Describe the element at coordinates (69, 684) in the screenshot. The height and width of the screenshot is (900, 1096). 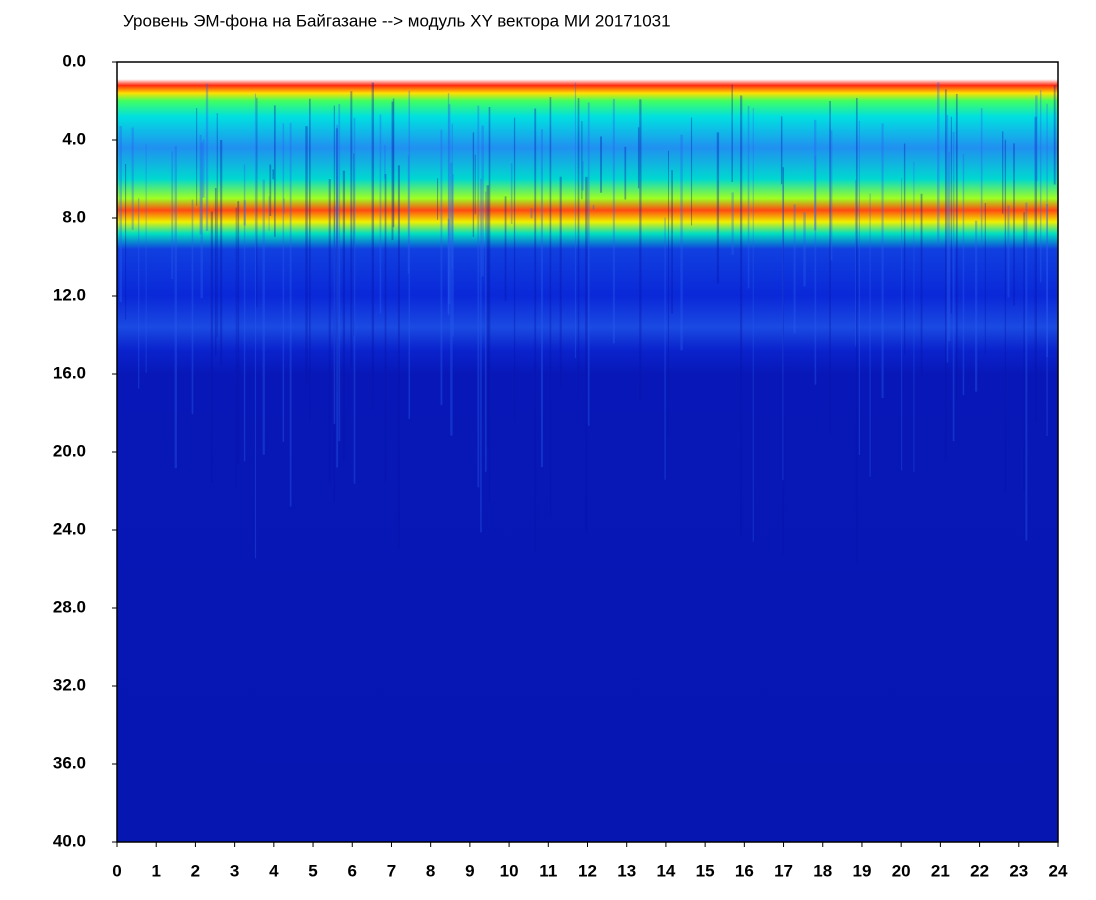
I see `y-tick-label: 32.0` at that location.